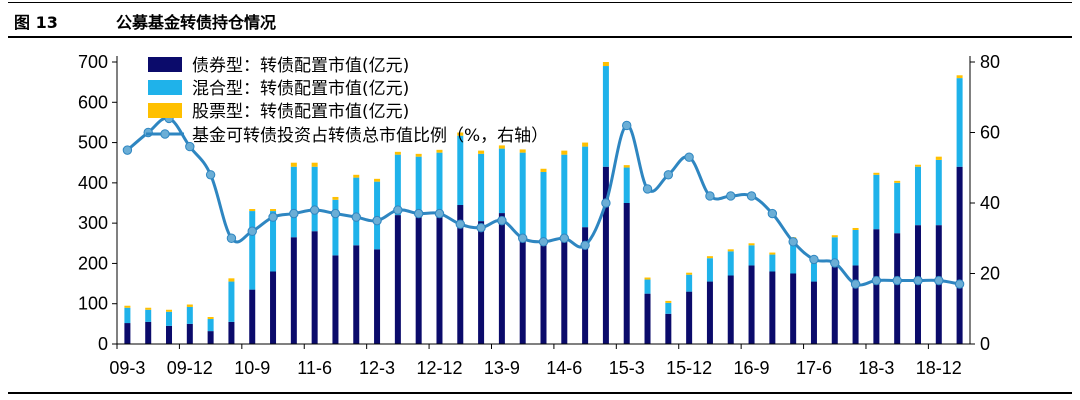 The height and width of the screenshot is (400, 1080). What do you see at coordinates (300, 66) in the screenshot?
I see `legend-label-bond: 债券型：转债配置市值(亿元)` at bounding box center [300, 66].